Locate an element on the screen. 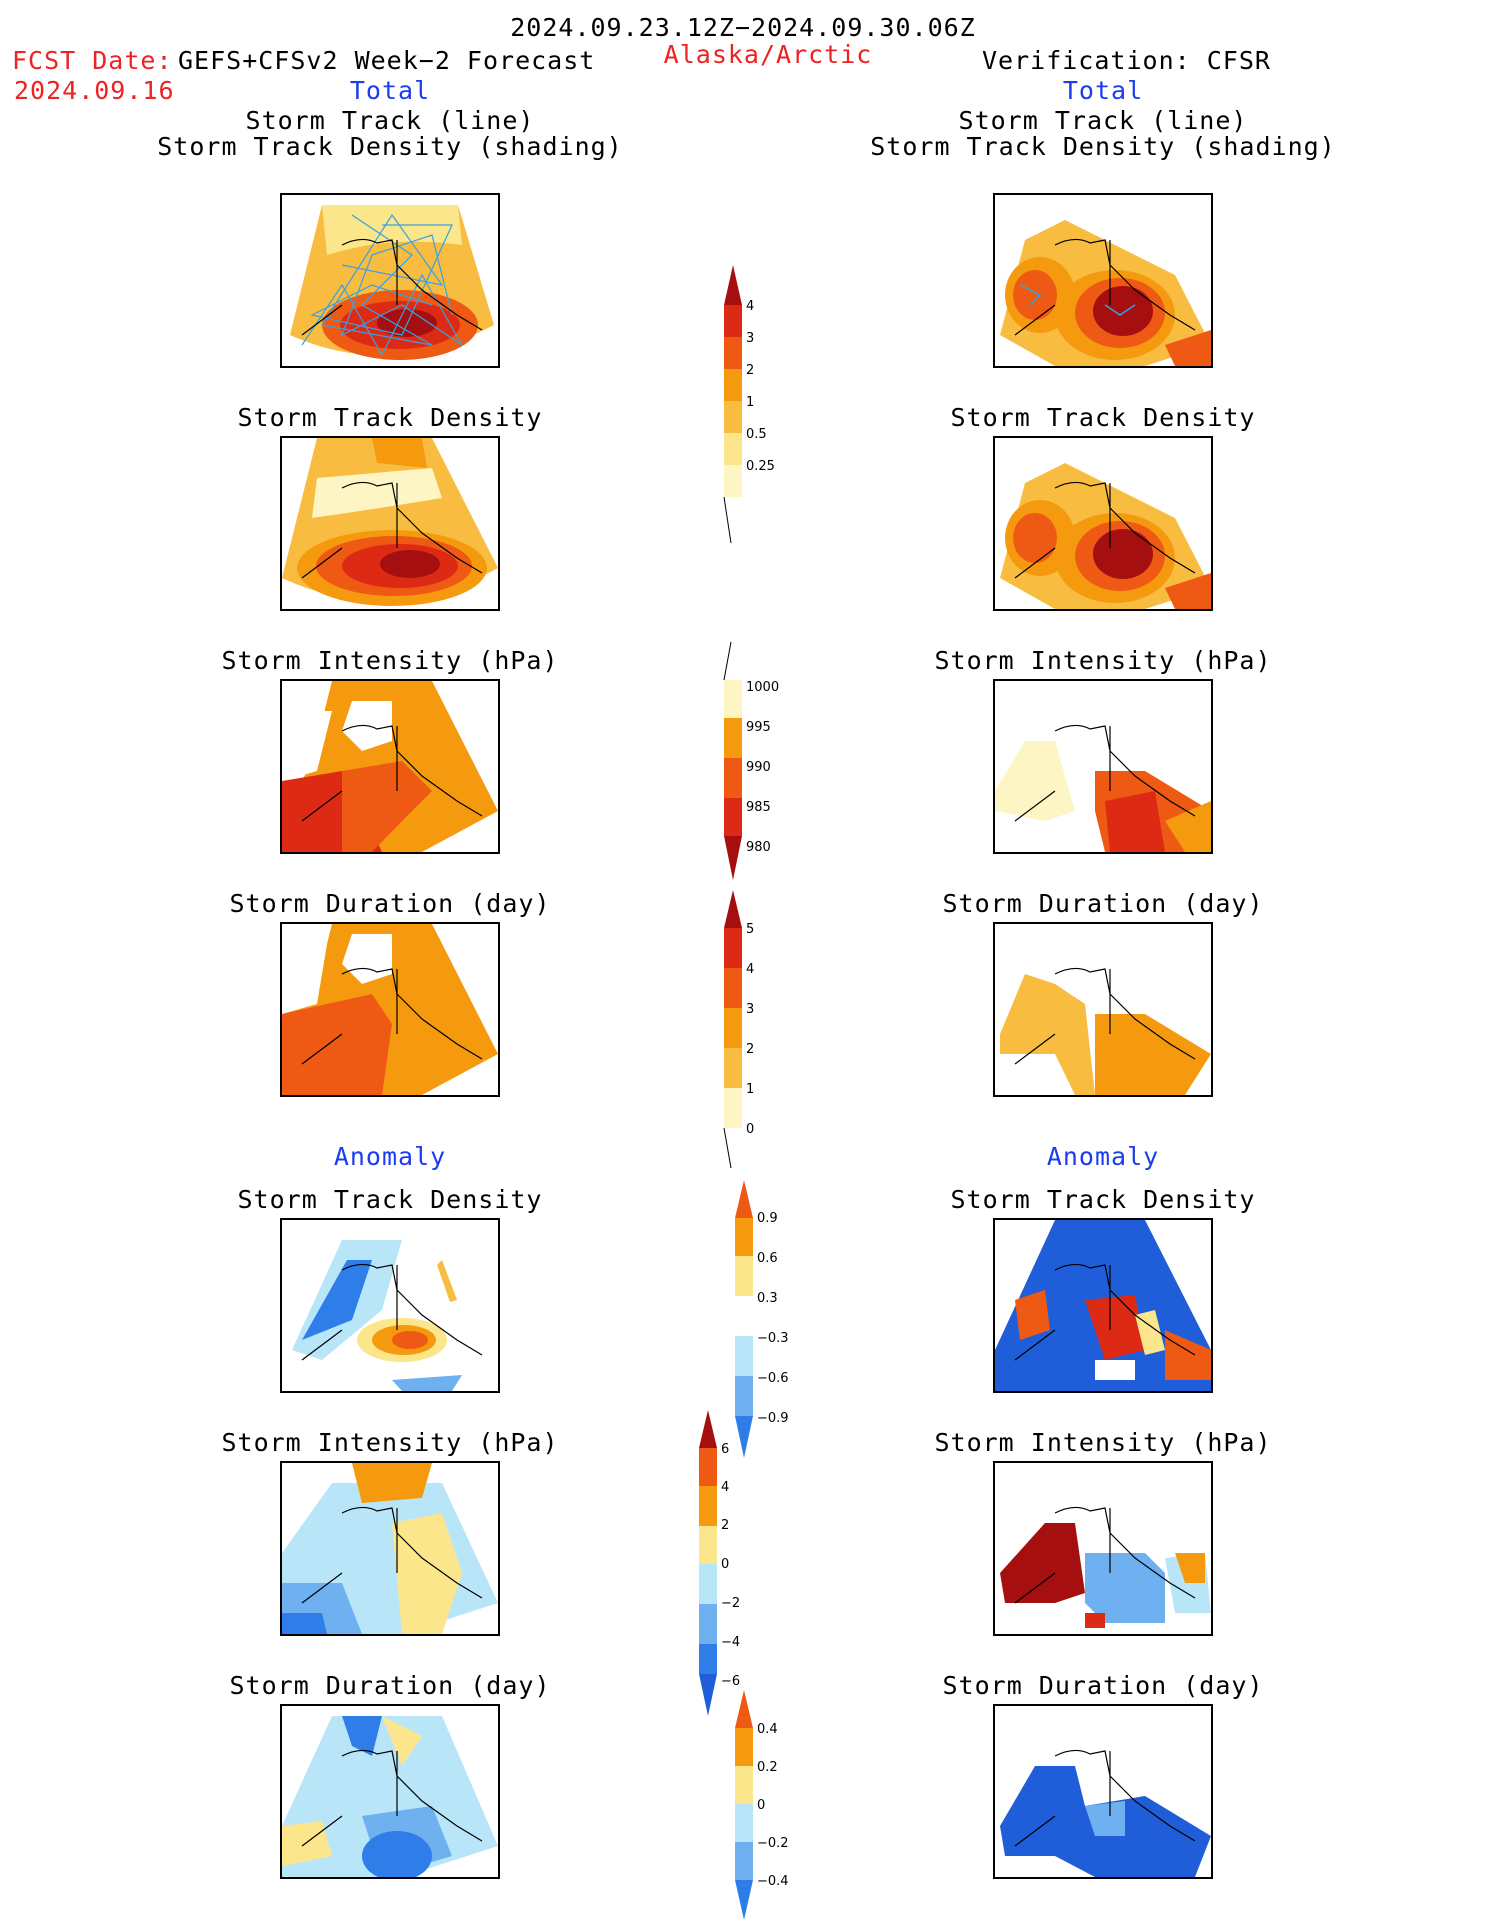 The height and width of the screenshot is (1927, 1487). tick-duration-anom-2: 0 is located at coordinates (761, 1805).